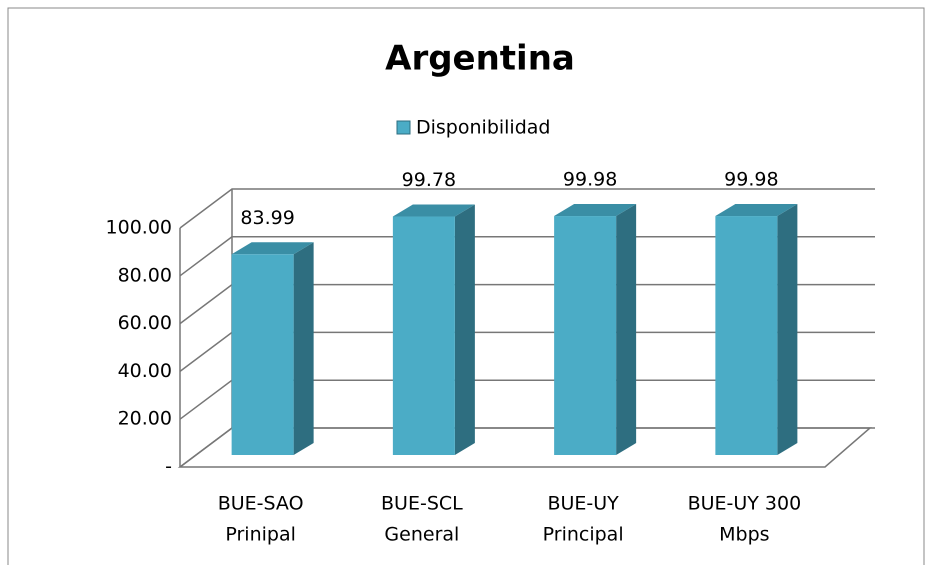 The image size is (933, 565). What do you see at coordinates (145, 323) in the screenshot?
I see `y-tick-label: 60.00` at bounding box center [145, 323].